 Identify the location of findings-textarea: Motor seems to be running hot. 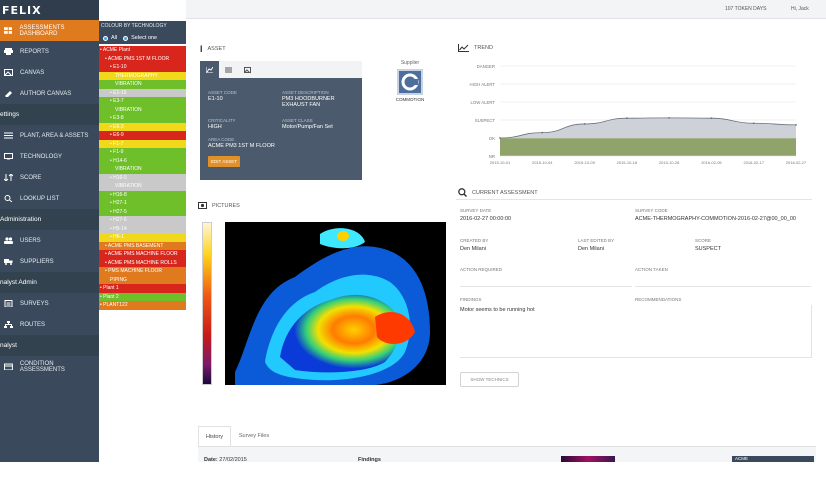
(548, 331).